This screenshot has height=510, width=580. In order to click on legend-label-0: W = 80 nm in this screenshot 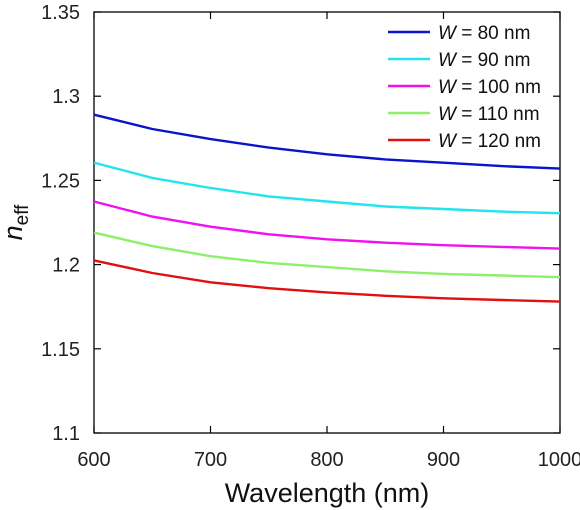, I will do `click(484, 33)`.